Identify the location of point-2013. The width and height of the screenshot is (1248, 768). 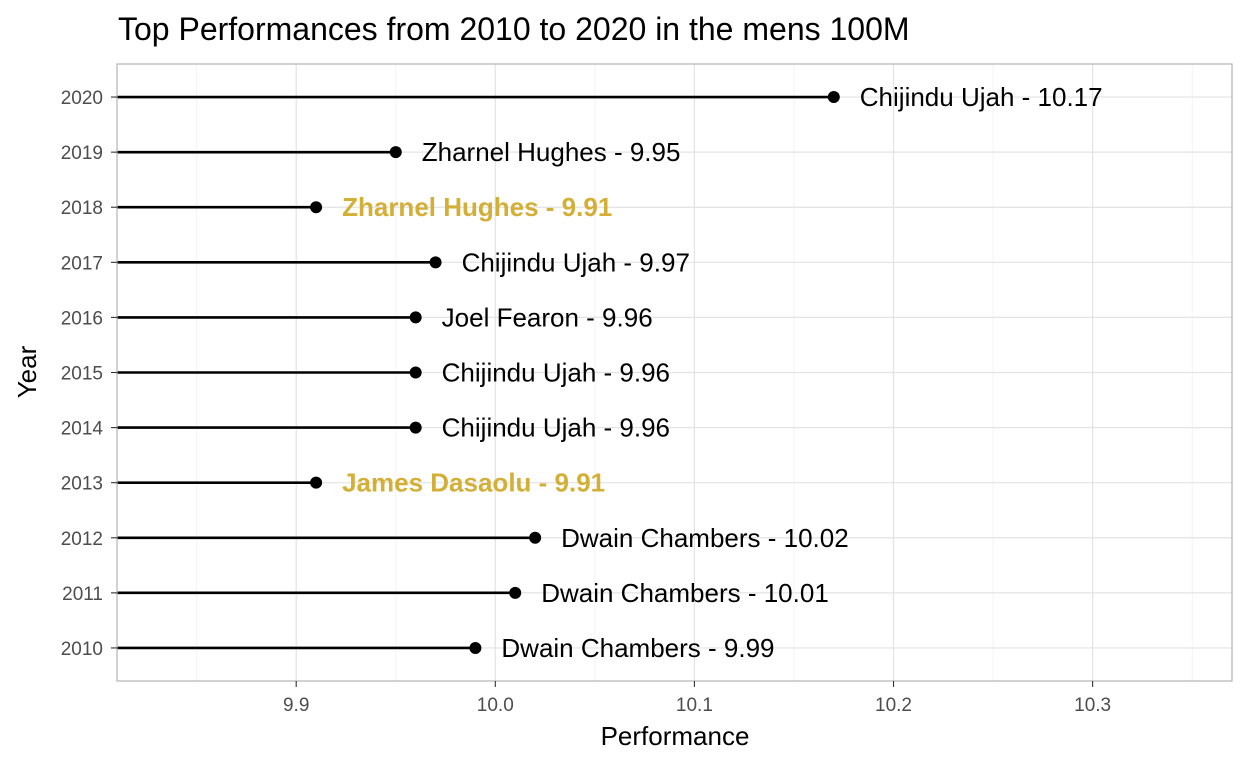
(316, 482).